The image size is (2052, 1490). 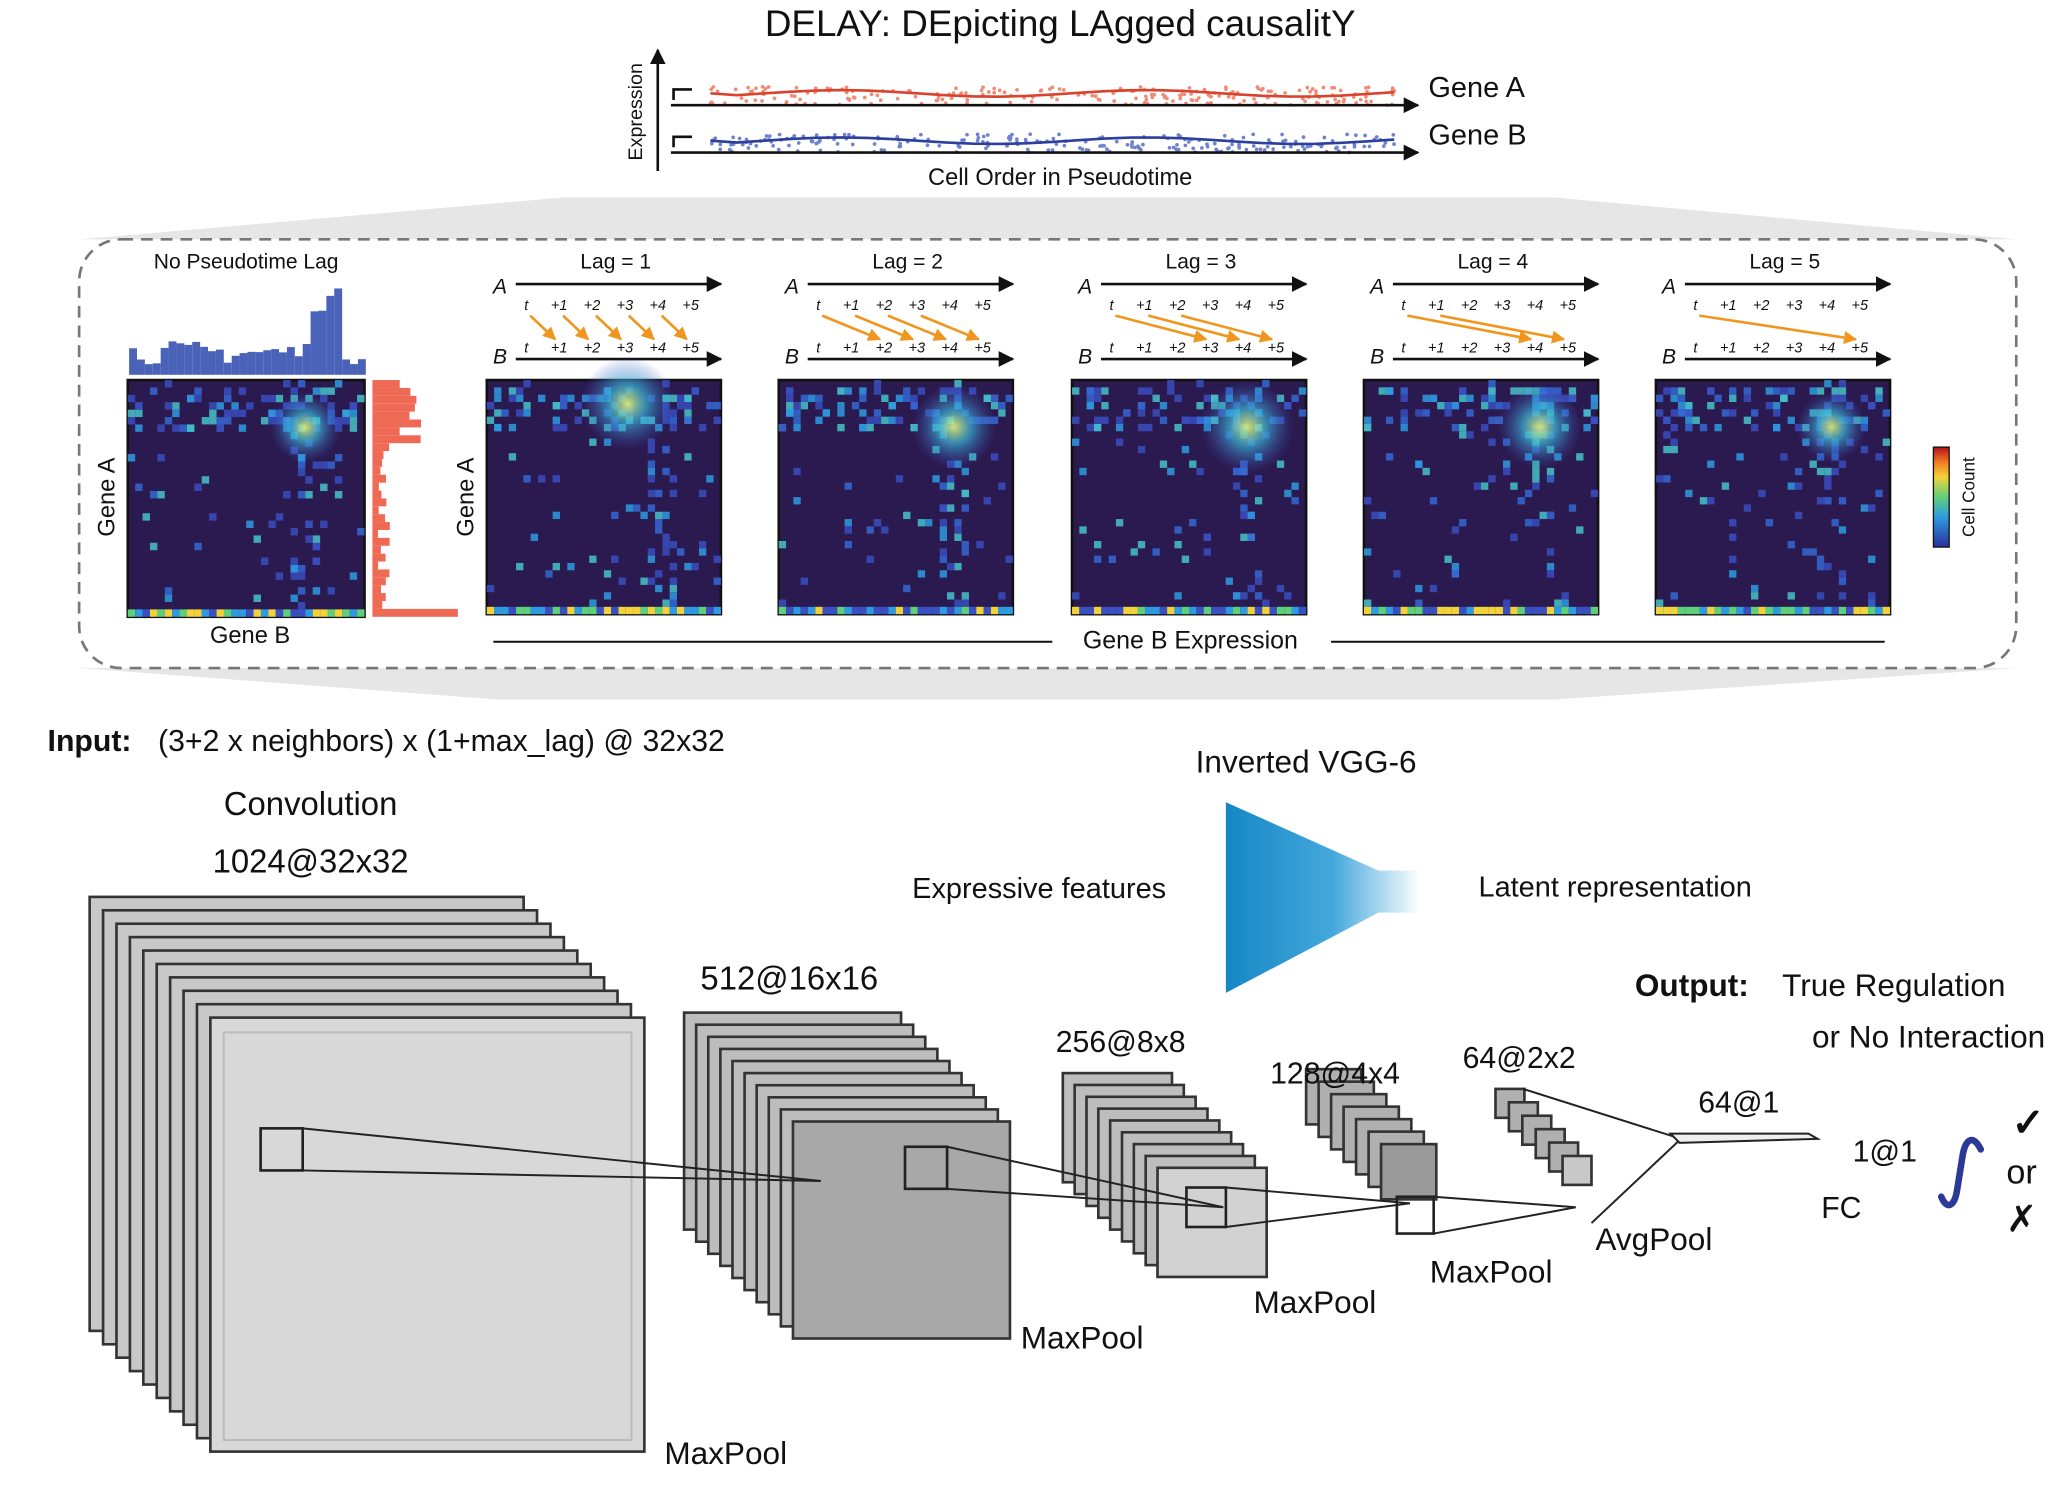 I want to click on funnel, so click(x=1323, y=897).